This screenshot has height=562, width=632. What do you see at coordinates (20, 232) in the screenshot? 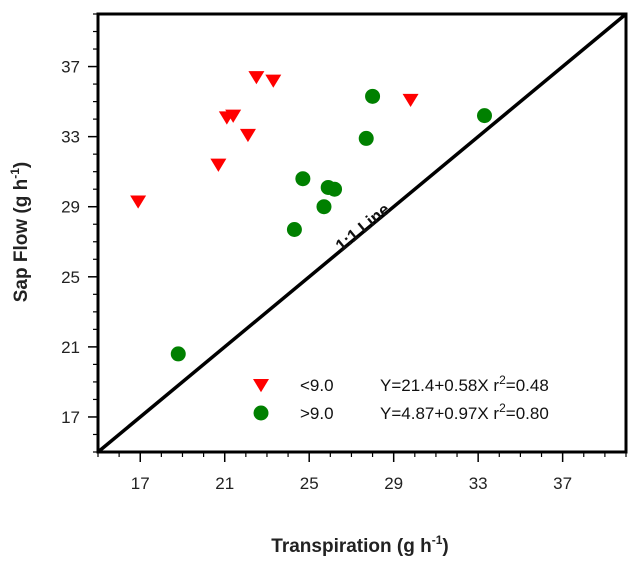
I see `y-axis-title: Sap Flow (g h-1)` at bounding box center [20, 232].